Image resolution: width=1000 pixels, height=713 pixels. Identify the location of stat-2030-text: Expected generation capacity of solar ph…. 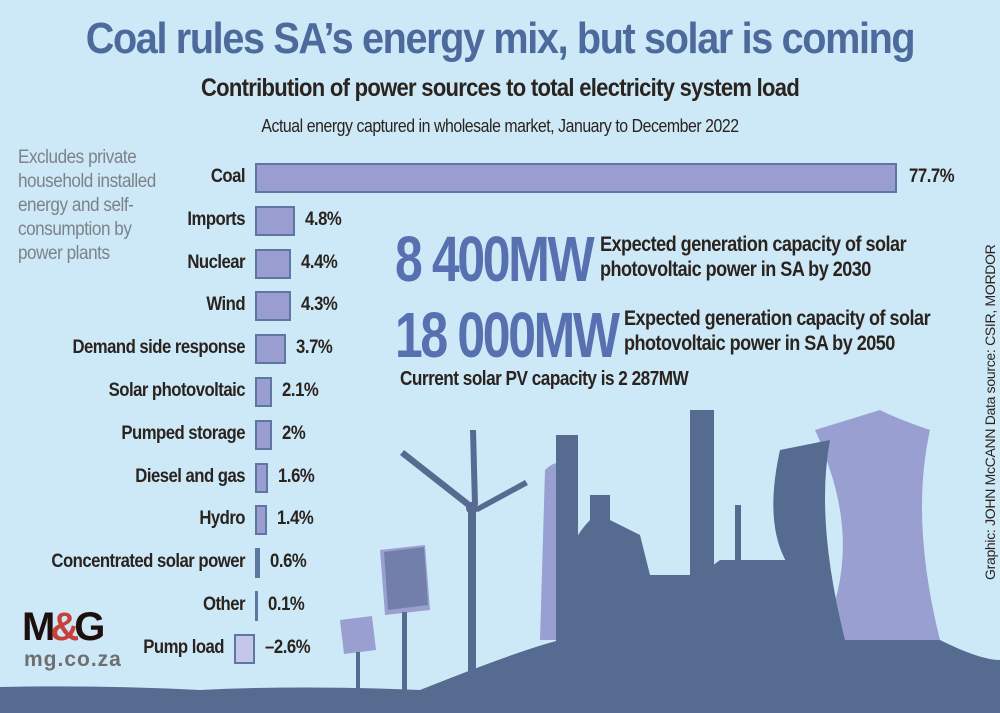
(753, 257).